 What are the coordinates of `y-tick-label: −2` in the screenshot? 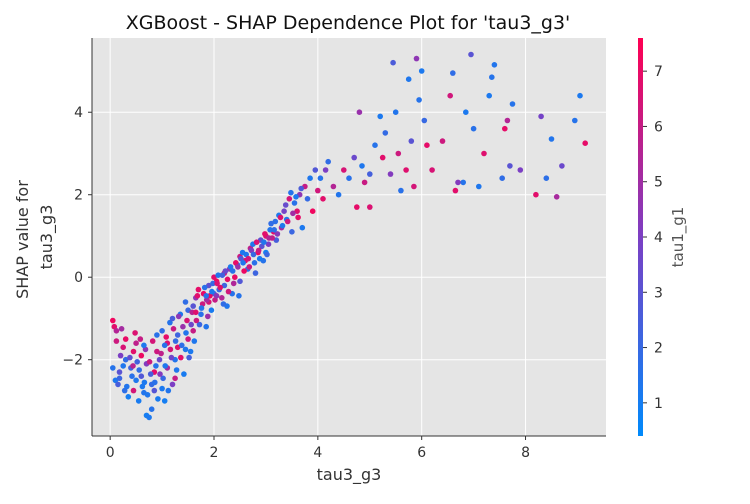 It's located at (72, 361).